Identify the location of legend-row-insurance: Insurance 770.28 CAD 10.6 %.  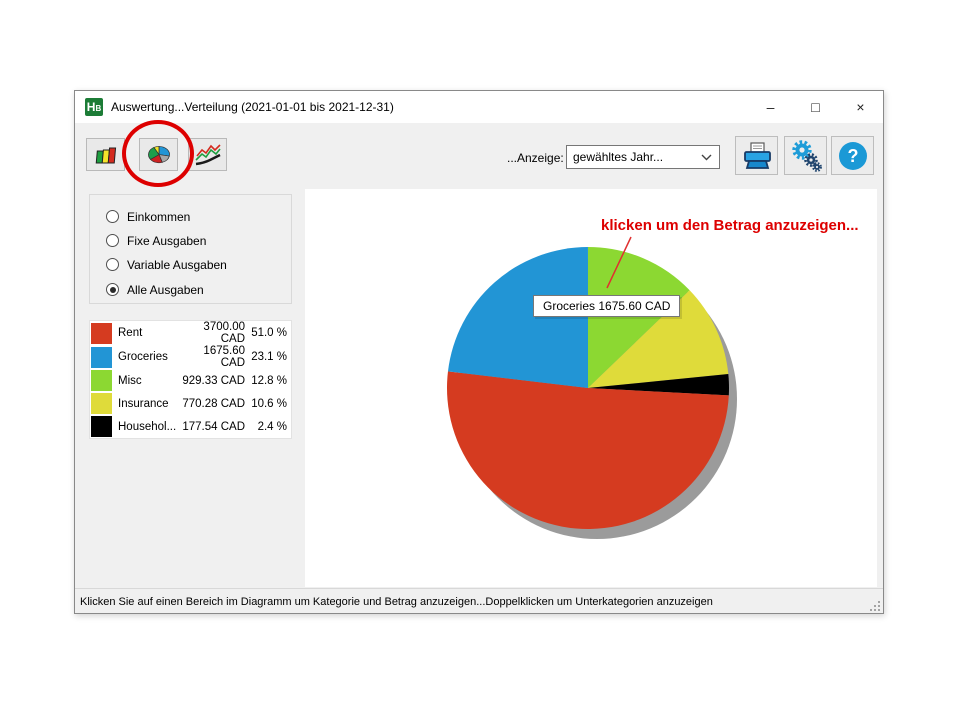
(190, 403).